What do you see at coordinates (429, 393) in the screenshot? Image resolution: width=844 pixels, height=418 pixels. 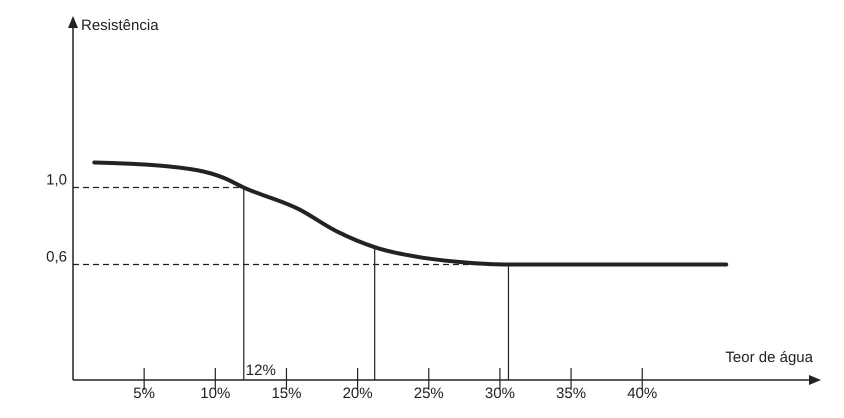 I see `x-tick-label: 25%` at bounding box center [429, 393].